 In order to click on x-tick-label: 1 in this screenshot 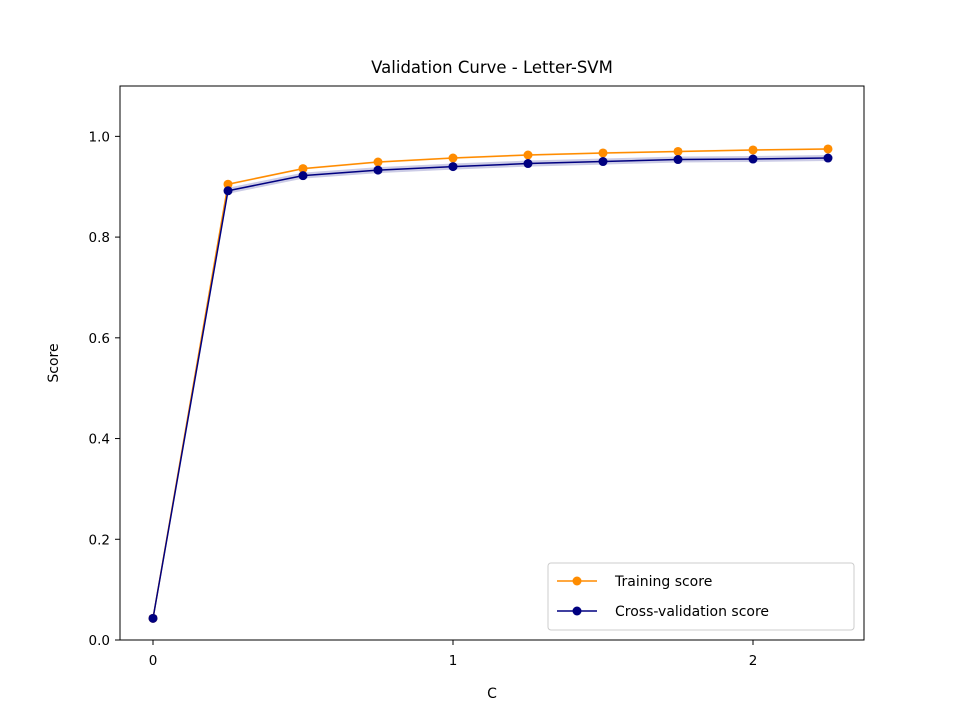, I will do `click(453, 661)`.